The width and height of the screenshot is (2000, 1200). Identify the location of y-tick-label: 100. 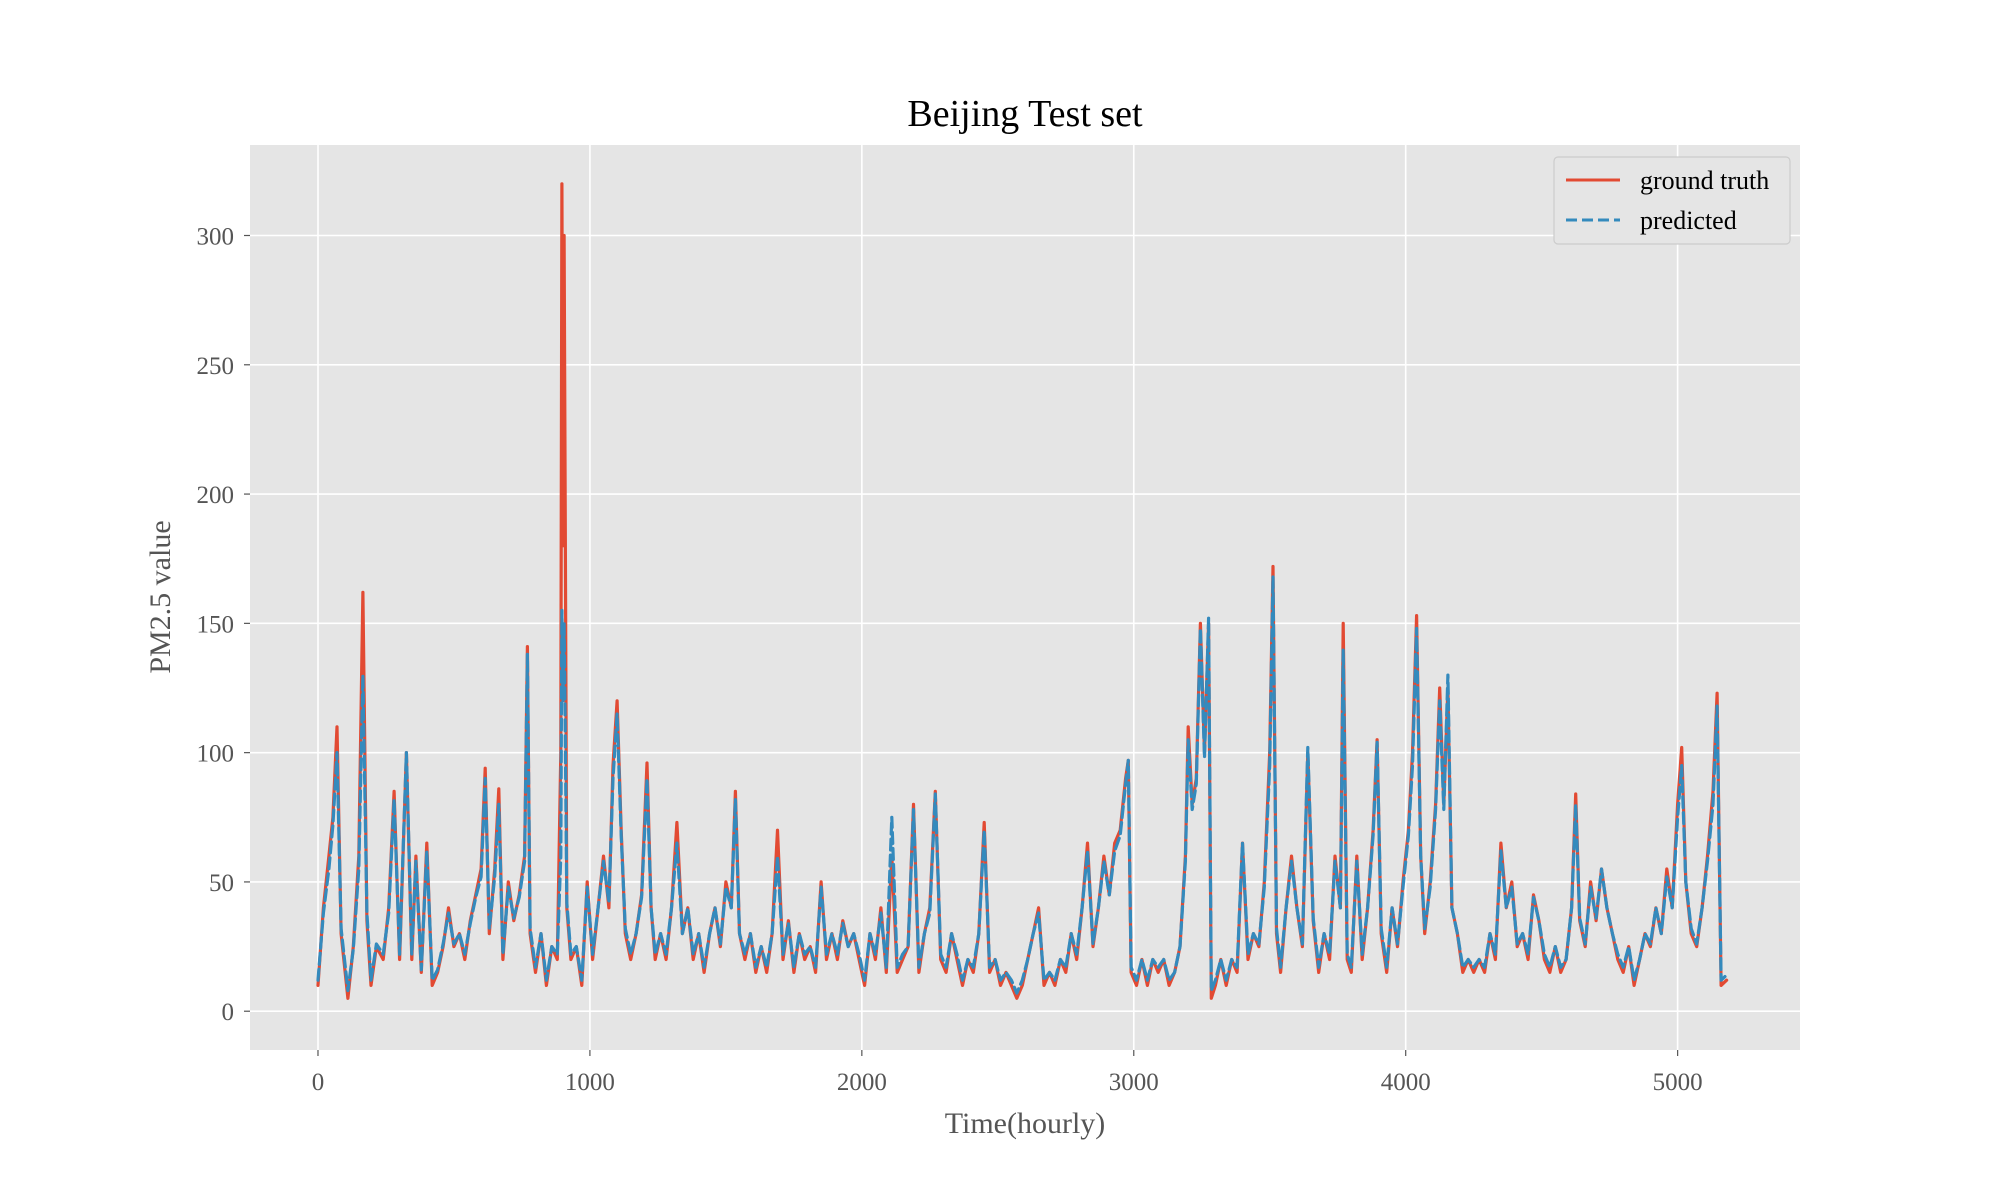
(216, 754).